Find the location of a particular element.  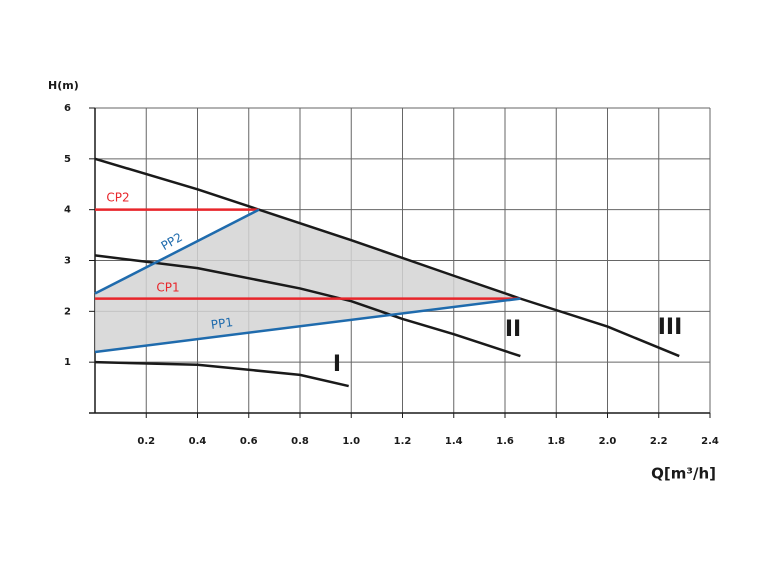

x-tick-label: 0.6 is located at coordinates (249, 441).